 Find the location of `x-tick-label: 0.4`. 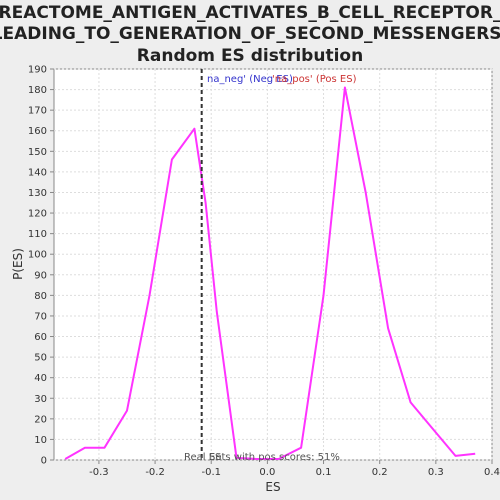

x-tick-label: 0.4 is located at coordinates (492, 472).